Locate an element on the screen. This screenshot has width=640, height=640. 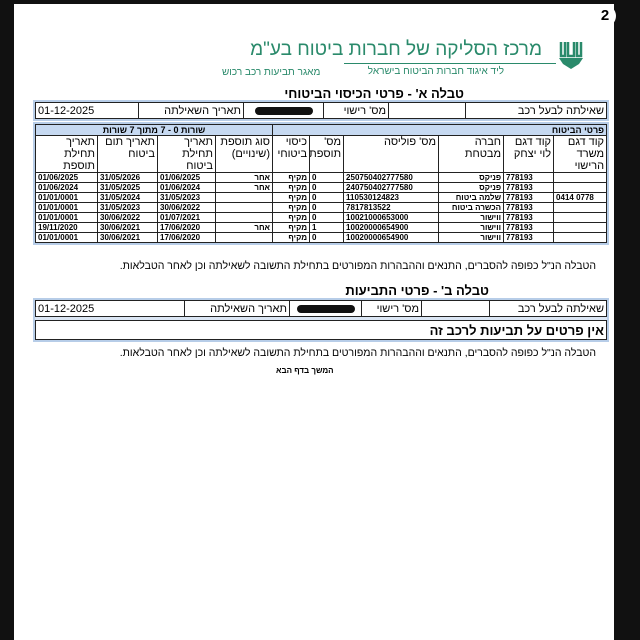
table-a-title: טבלה א' - פרטי הכיסוי הביטוחי is located at coordinates (374, 93).